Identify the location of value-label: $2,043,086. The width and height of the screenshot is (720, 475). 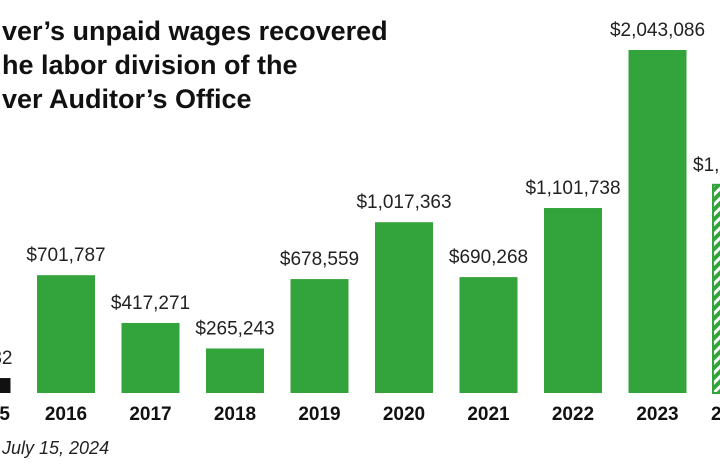
(657, 30).